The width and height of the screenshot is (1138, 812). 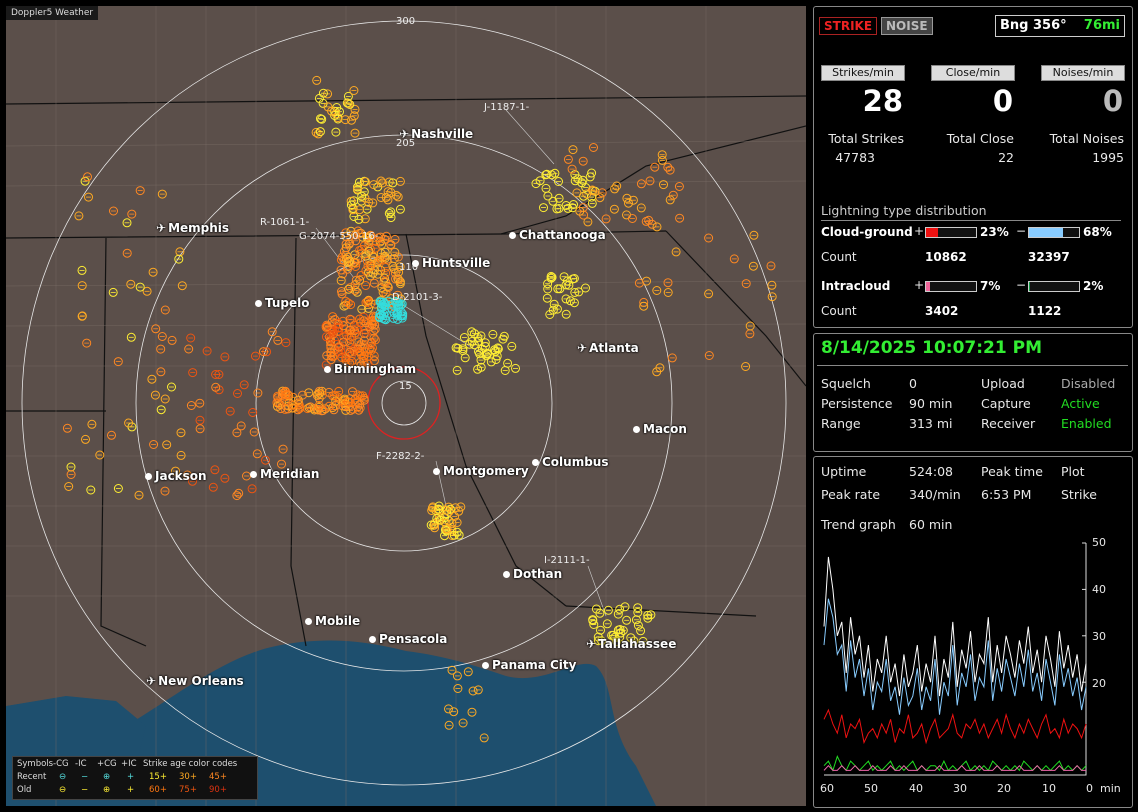 What do you see at coordinates (1099, 683) in the screenshot?
I see `y-tick-label: 20` at bounding box center [1099, 683].